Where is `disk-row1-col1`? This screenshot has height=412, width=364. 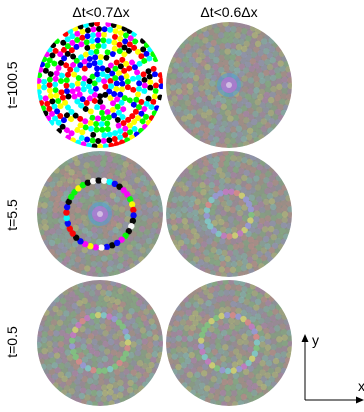
disk-row1-col1 is located at coordinates (229, 214).